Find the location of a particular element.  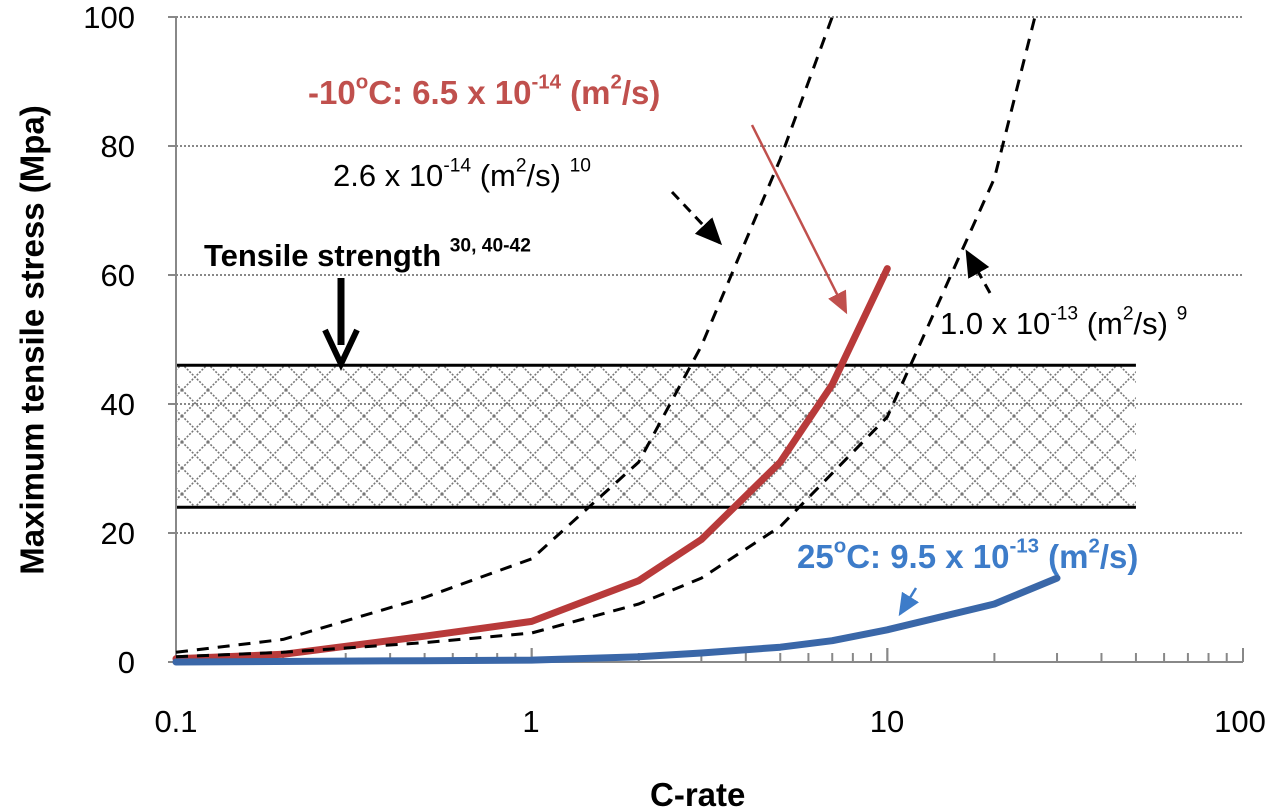

annotation-text-part: 30, 40-42 is located at coordinates (490, 246).